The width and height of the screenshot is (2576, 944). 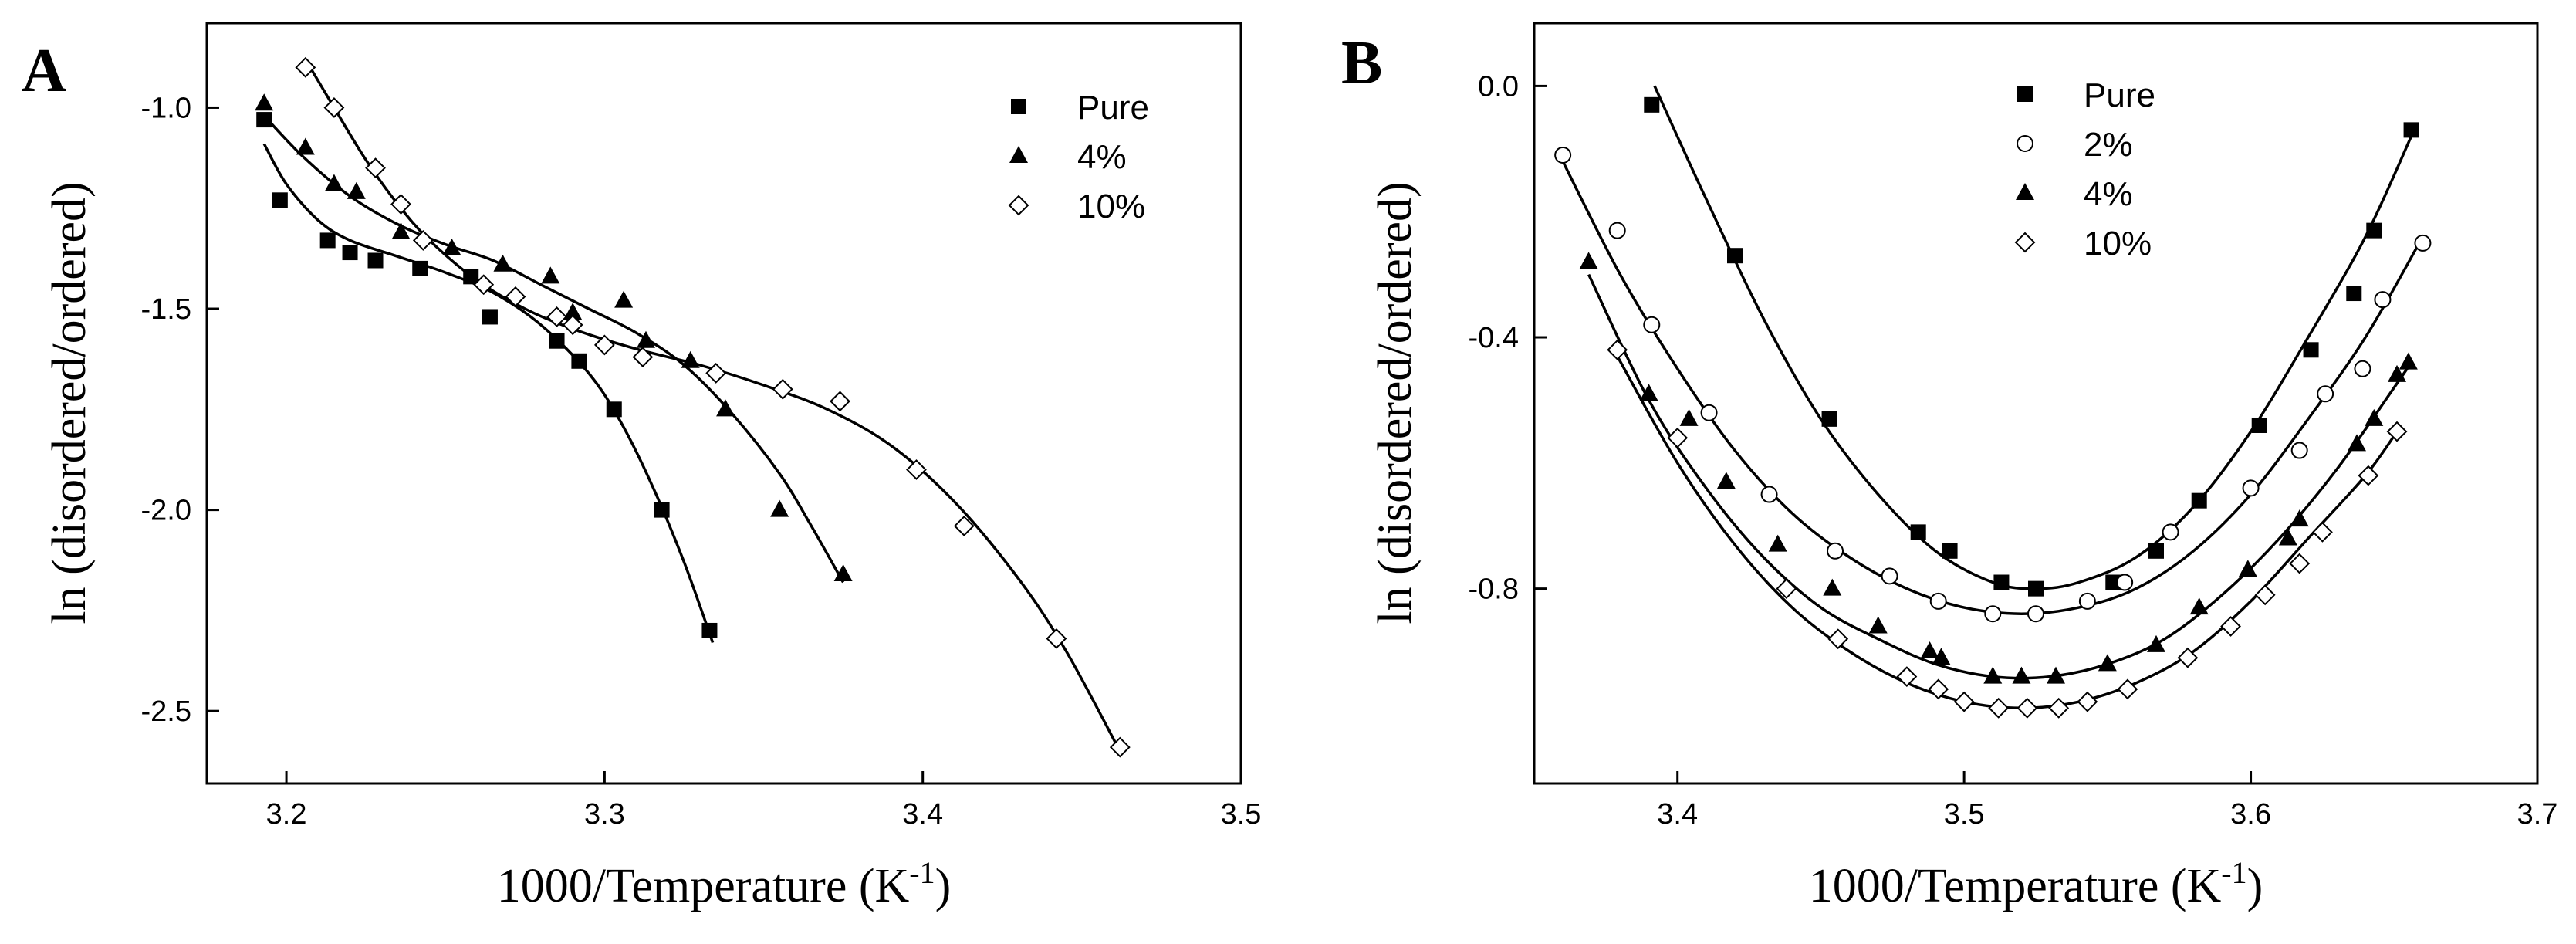 I want to click on x-tick-label: 3.4, so click(x=923, y=814).